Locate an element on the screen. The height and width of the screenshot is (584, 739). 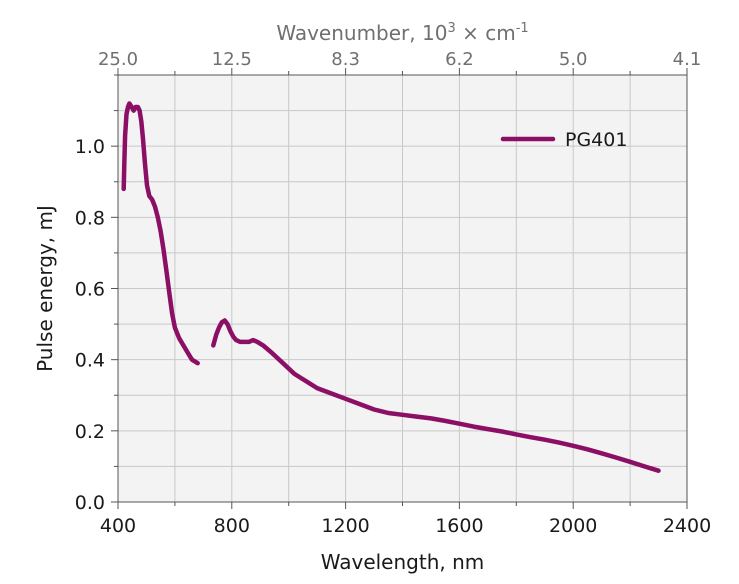
x-tick-label: 2400 is located at coordinates (687, 526).